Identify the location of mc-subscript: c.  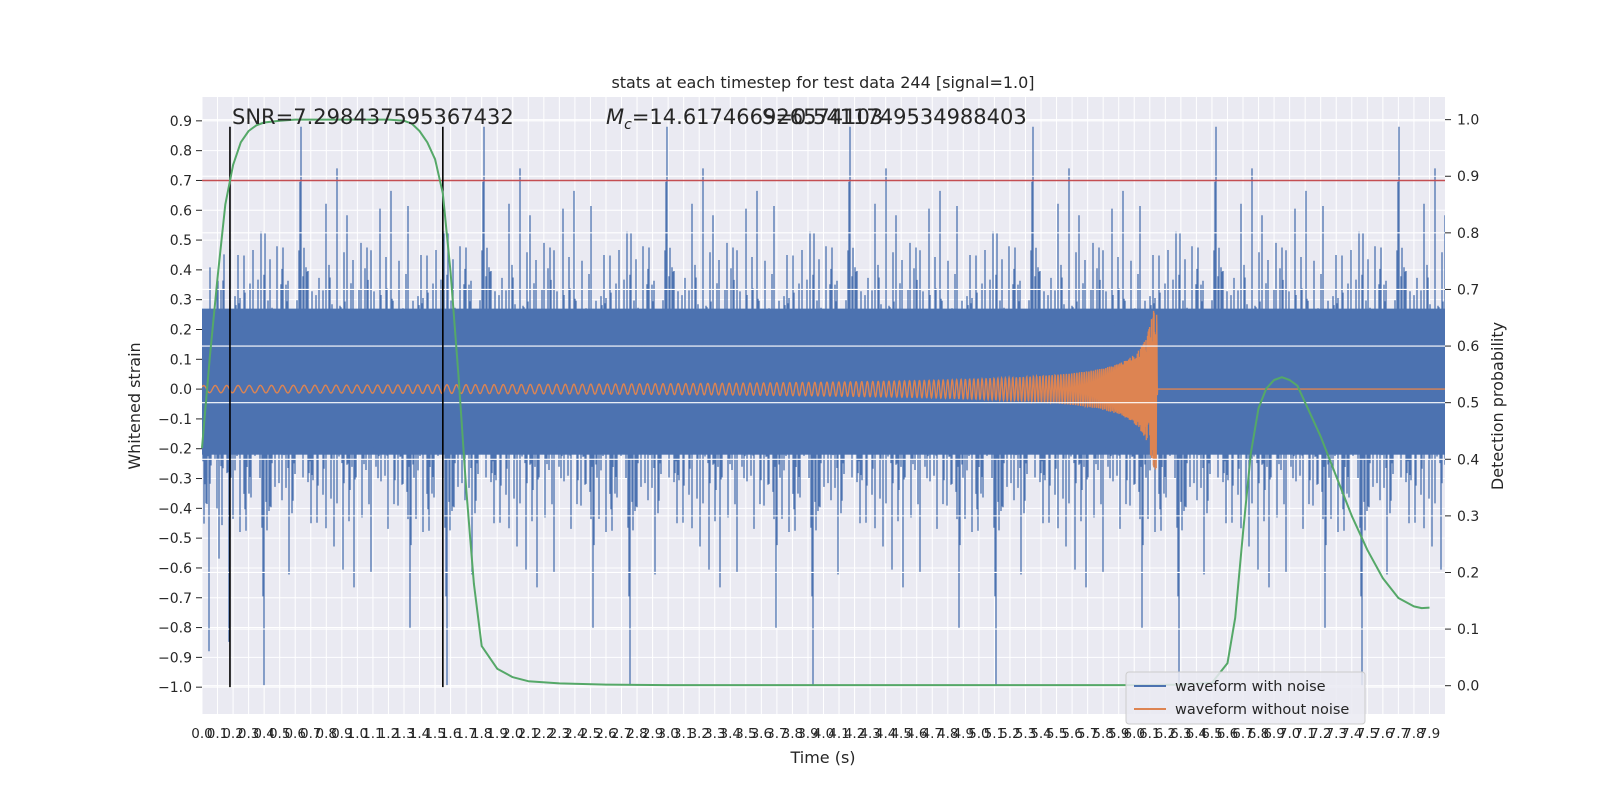
(628, 125).